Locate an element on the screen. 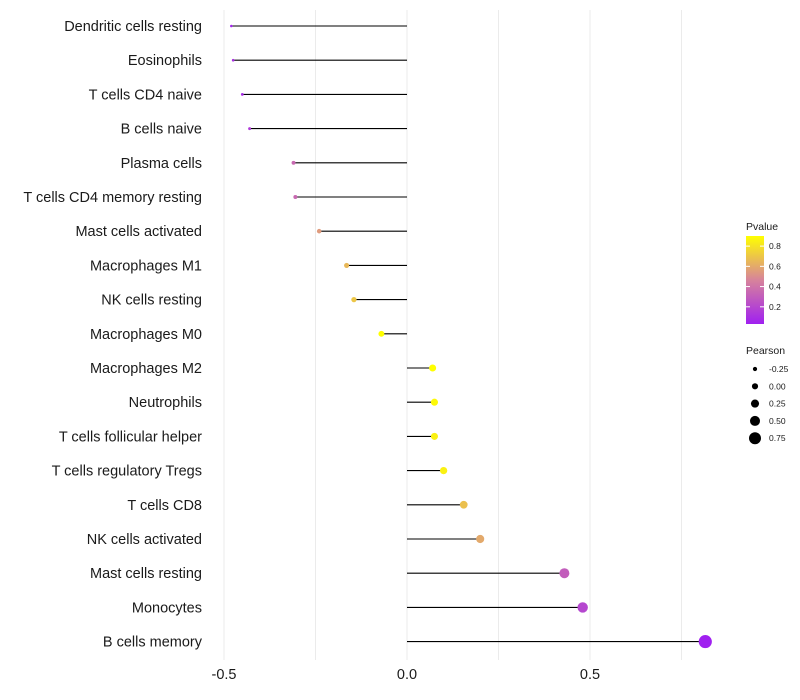  colorbar-tick-label: 0.4 is located at coordinates (775, 287).